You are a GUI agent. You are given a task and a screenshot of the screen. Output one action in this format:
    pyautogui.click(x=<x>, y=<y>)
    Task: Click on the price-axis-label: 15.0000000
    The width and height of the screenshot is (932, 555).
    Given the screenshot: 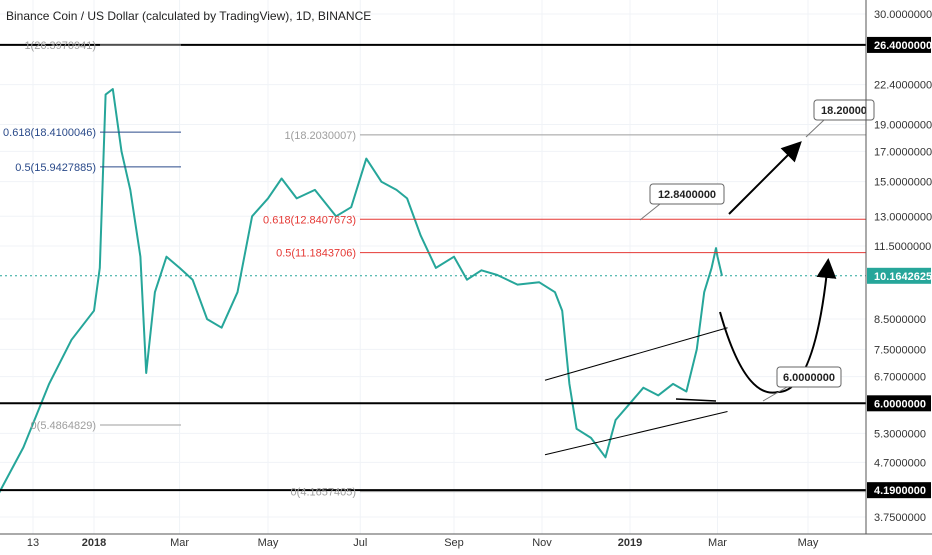 What is the action you would take?
    pyautogui.click(x=903, y=183)
    